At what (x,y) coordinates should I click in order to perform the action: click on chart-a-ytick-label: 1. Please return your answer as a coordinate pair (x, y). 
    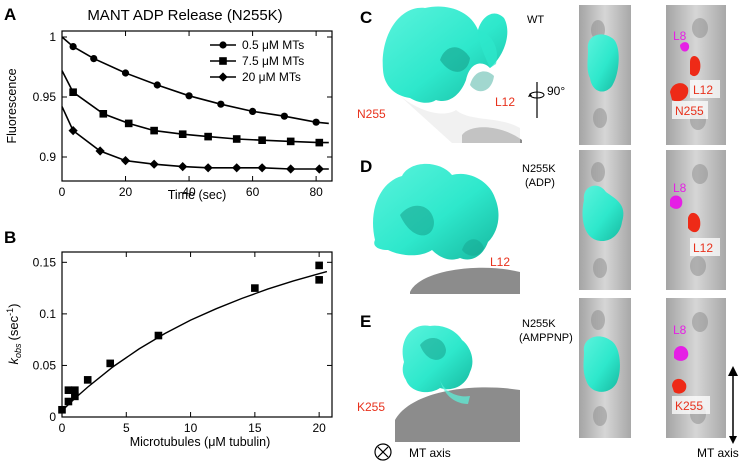
    Looking at the image, I should click on (52, 37).